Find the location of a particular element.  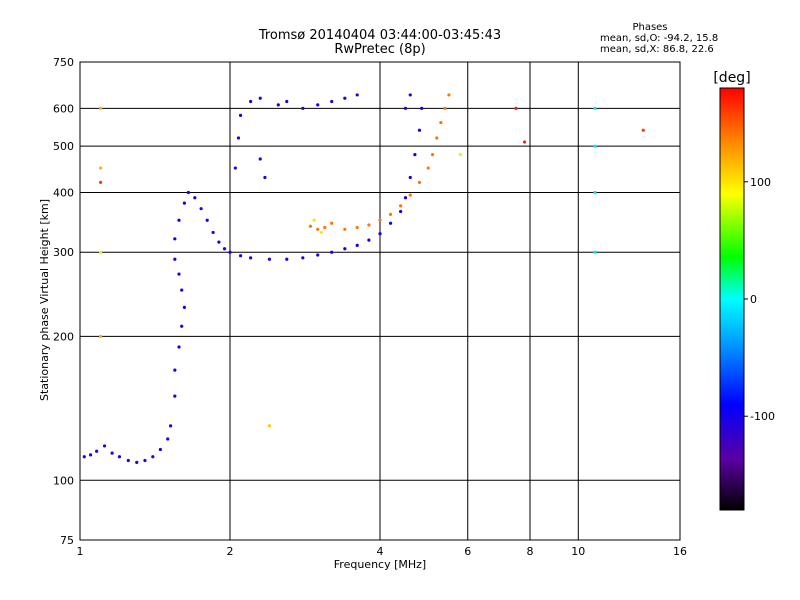

phase-stats-o: mean, sd,O: -94.2, 15.8 is located at coordinates (659, 38).